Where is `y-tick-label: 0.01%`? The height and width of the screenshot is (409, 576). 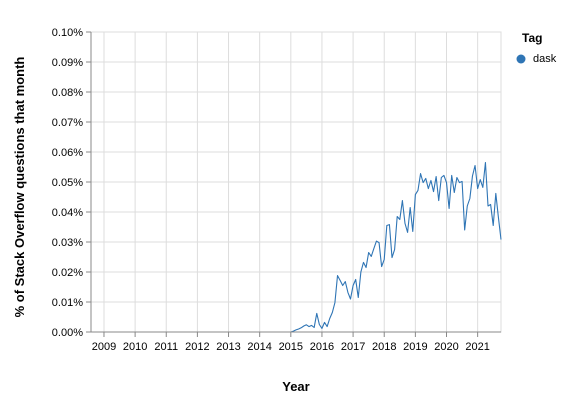
y-tick-label: 0.01% is located at coordinates (67, 303).